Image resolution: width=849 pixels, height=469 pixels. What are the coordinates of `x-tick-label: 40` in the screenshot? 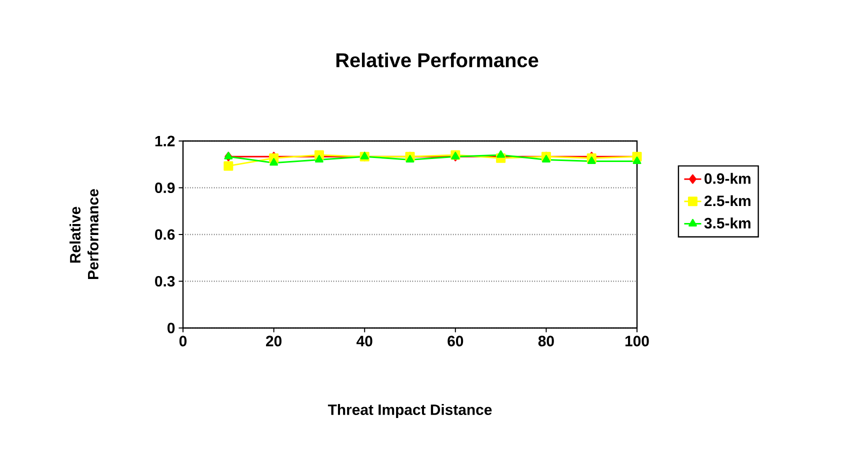 It's located at (364, 341).